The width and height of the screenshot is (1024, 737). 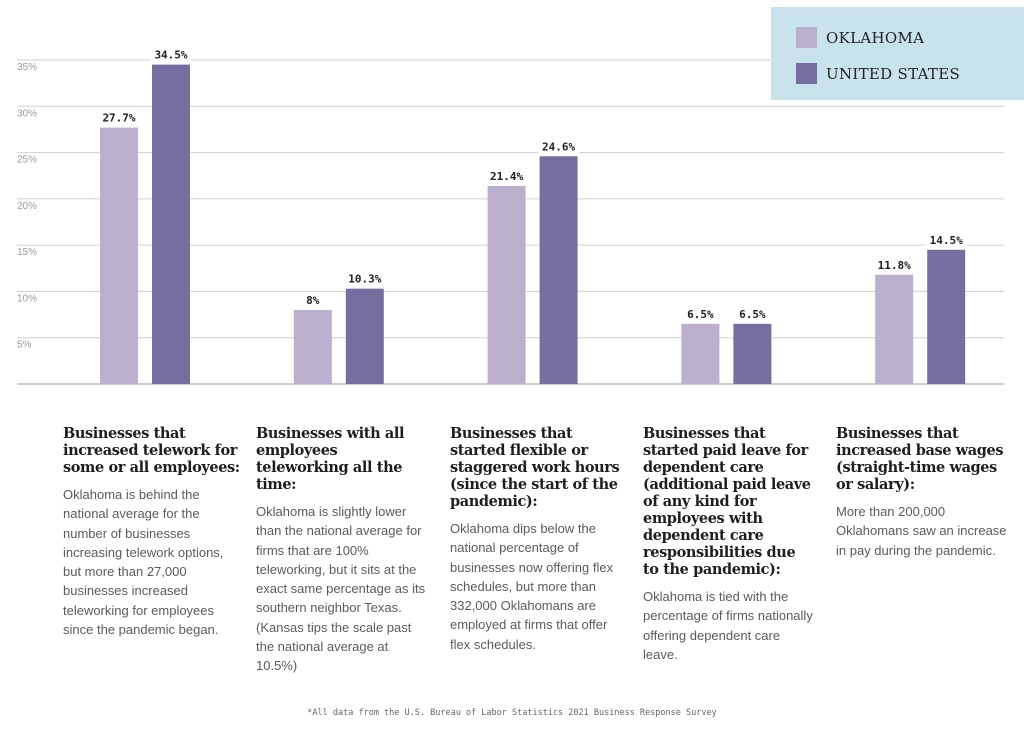 What do you see at coordinates (875, 37) in the screenshot?
I see `legend-label: OKLAHOMA` at bounding box center [875, 37].